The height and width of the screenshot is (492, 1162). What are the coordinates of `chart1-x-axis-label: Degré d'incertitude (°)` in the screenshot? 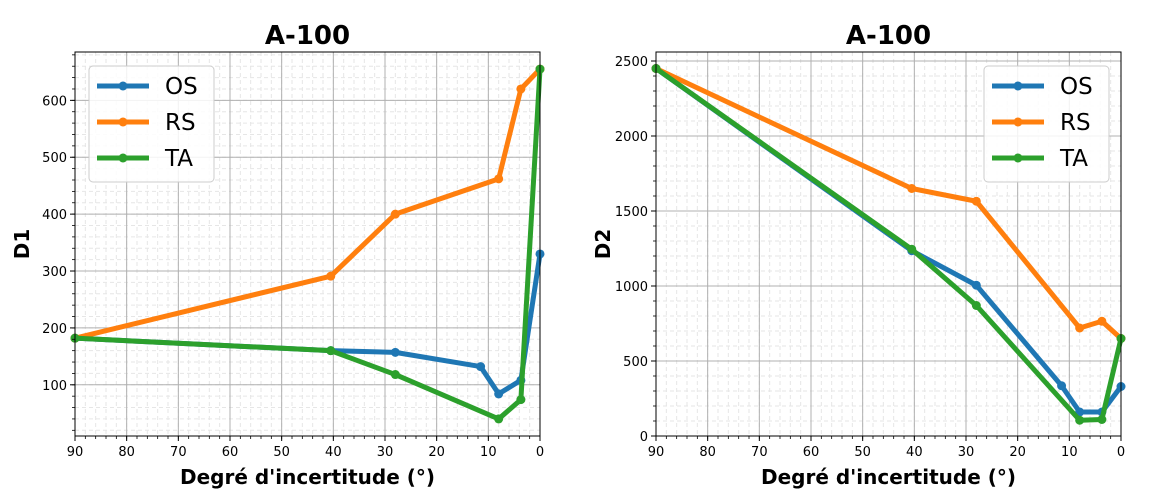 It's located at (888, 477).